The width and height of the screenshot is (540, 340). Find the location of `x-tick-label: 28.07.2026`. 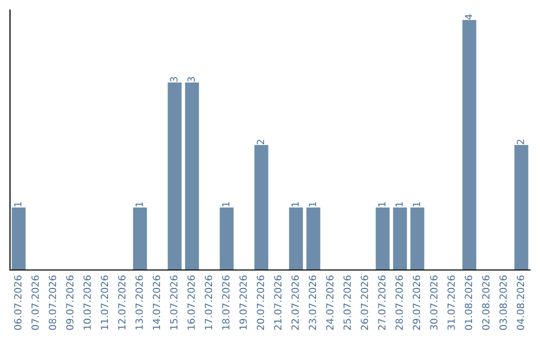

x-tick-label: 28.07.2026 is located at coordinates (399, 302).